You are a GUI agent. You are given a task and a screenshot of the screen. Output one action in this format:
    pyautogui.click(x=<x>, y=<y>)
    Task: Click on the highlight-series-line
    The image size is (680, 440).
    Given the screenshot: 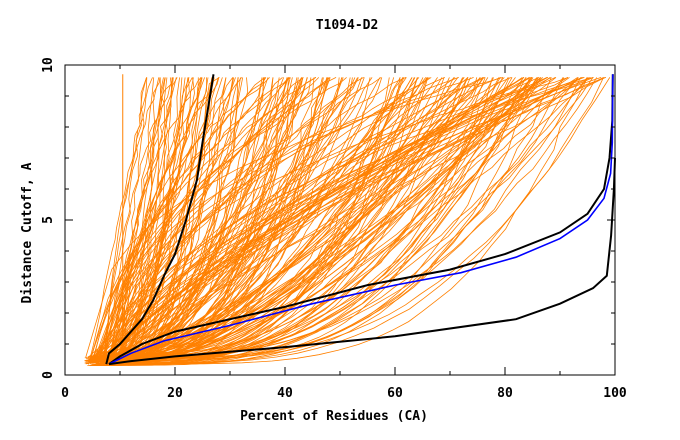 What is the action you would take?
    pyautogui.click(x=160, y=219)
    